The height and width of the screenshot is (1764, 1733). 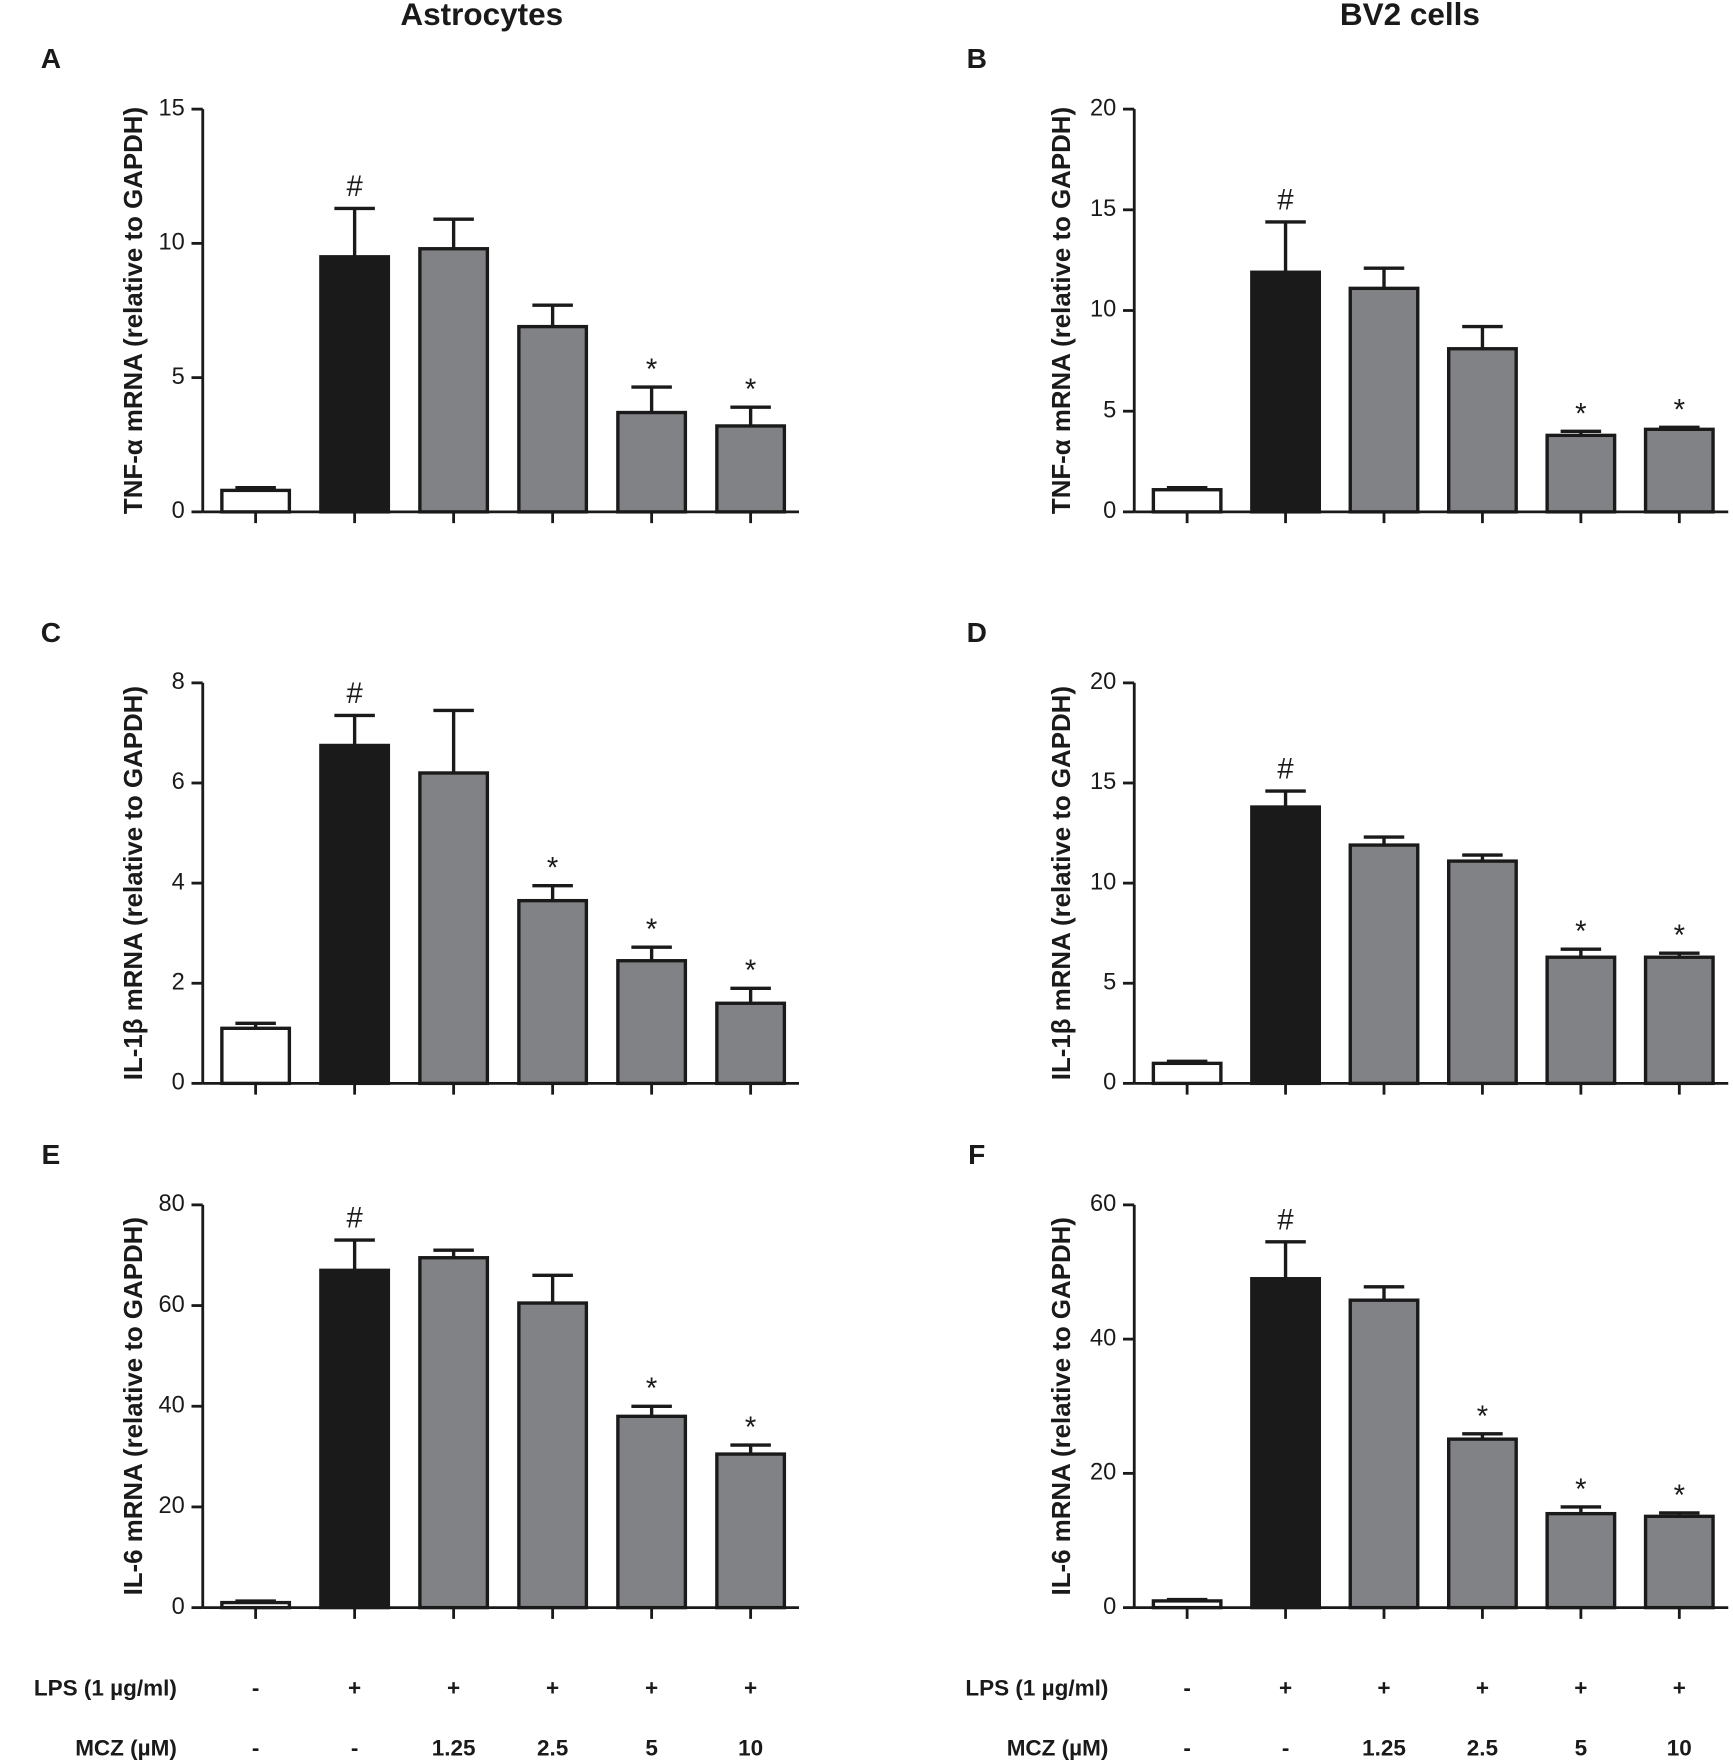 What do you see at coordinates (1062, 883) in the screenshot?
I see `y-axis-label: IL-1β mRNA (relative to GAPDH)` at bounding box center [1062, 883].